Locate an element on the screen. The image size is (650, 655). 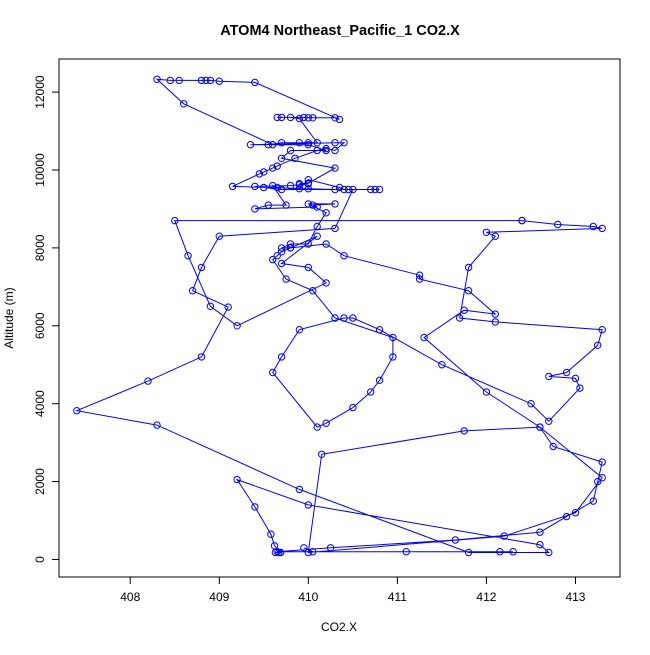
y-tick-label: 0 is located at coordinates (40, 559).